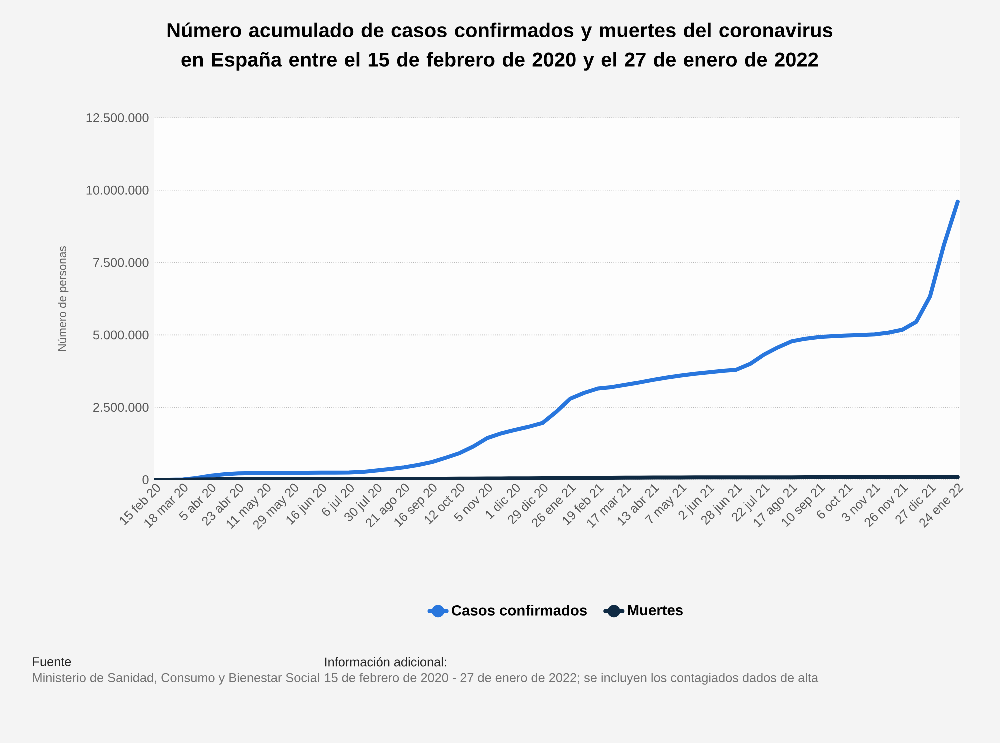 The width and height of the screenshot is (1000, 743). What do you see at coordinates (655, 610) in the screenshot?
I see `legend-label: Muertes` at bounding box center [655, 610].